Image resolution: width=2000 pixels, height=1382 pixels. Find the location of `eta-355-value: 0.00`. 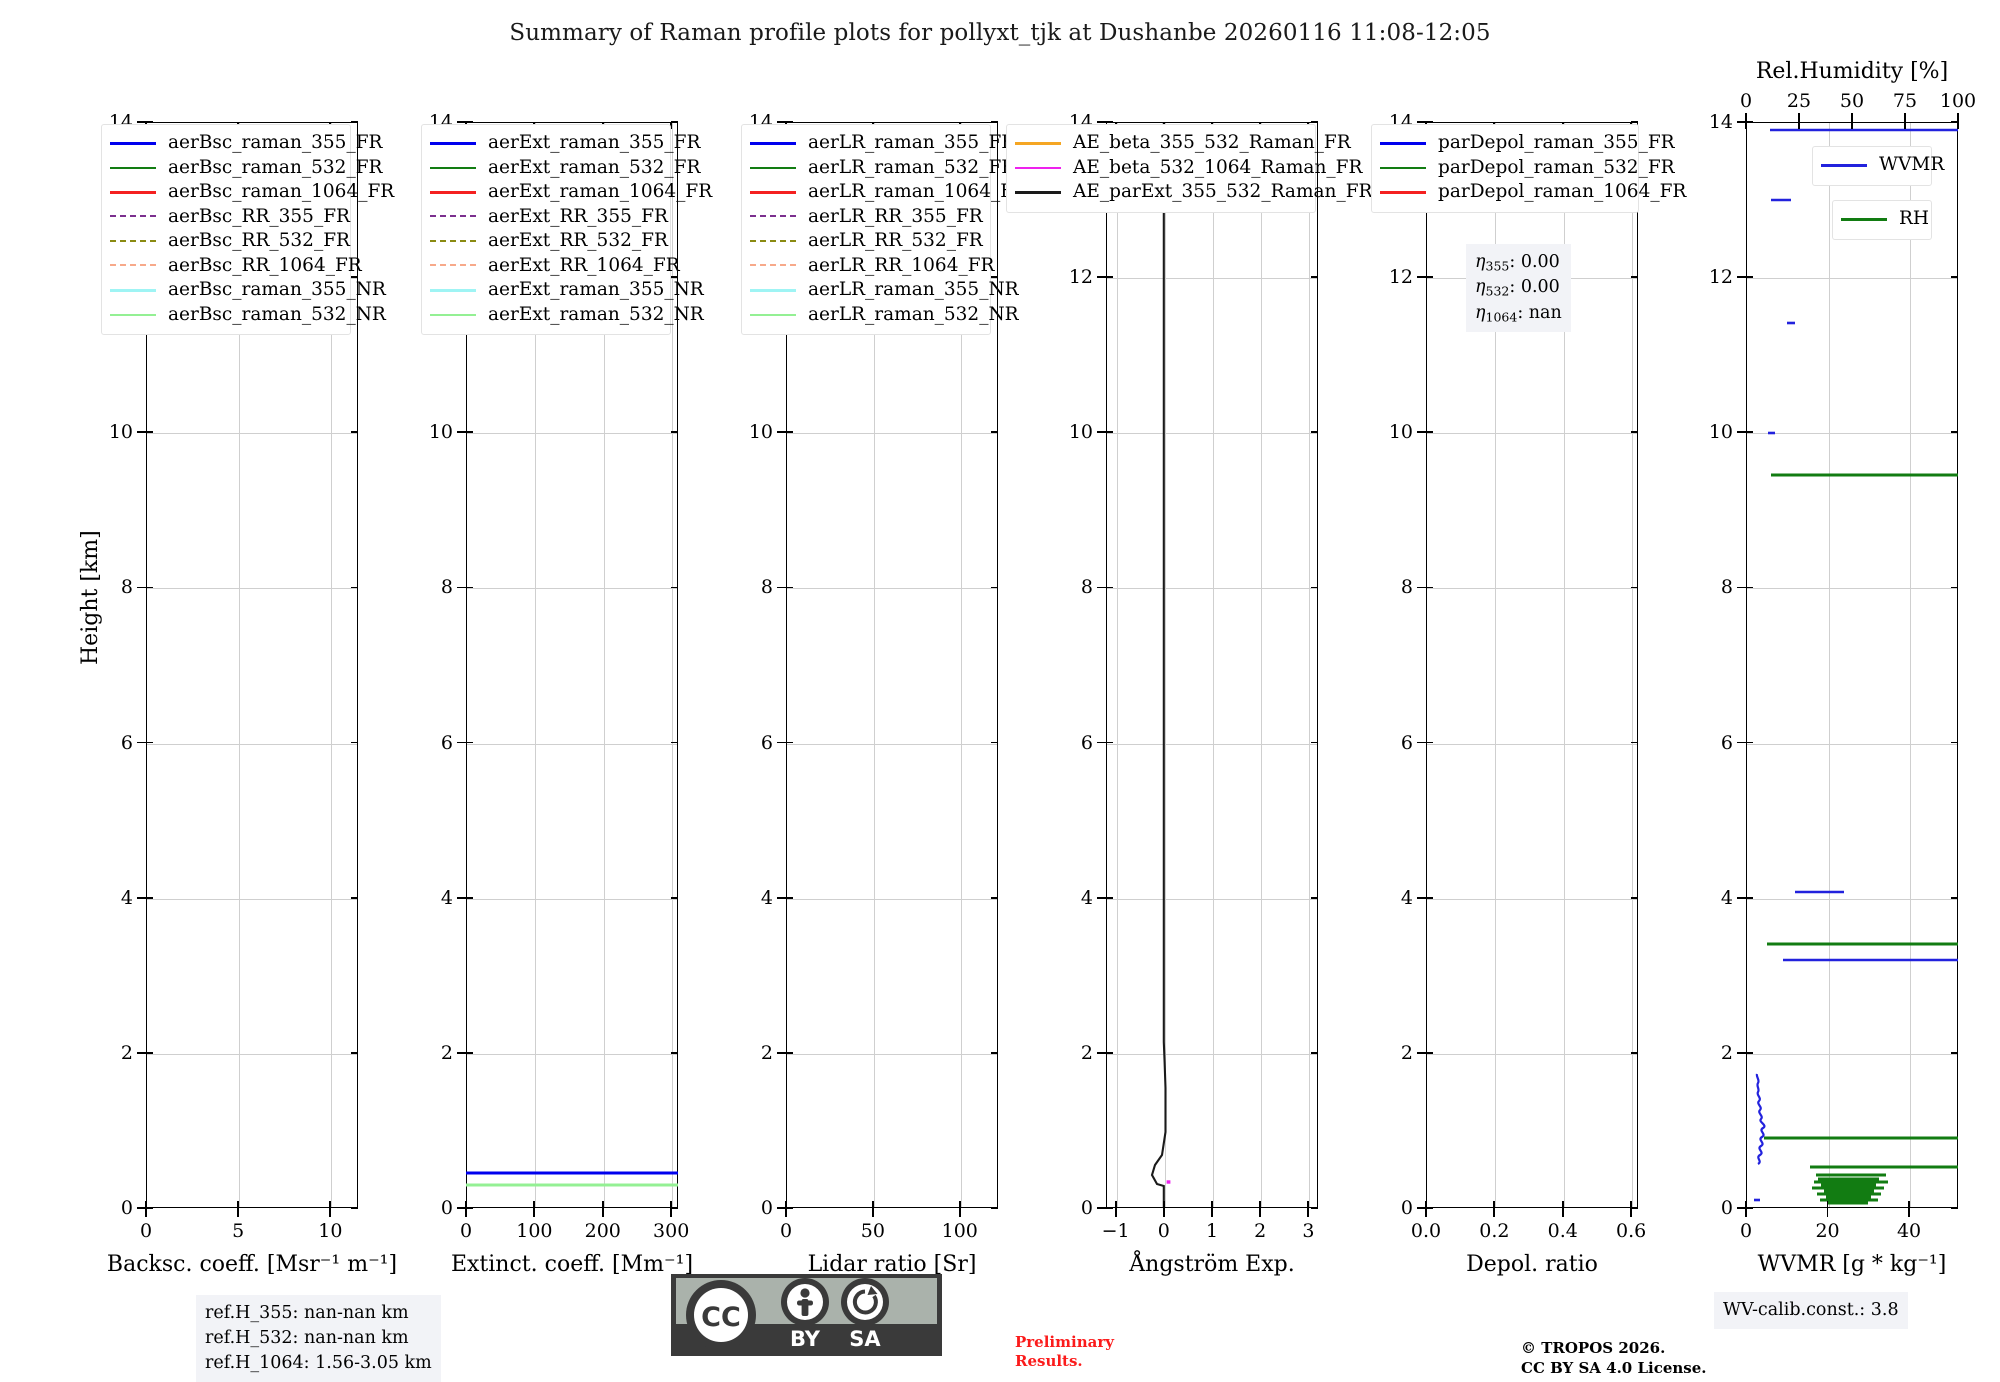

eta-355-value: 0.00 is located at coordinates (1540, 262).